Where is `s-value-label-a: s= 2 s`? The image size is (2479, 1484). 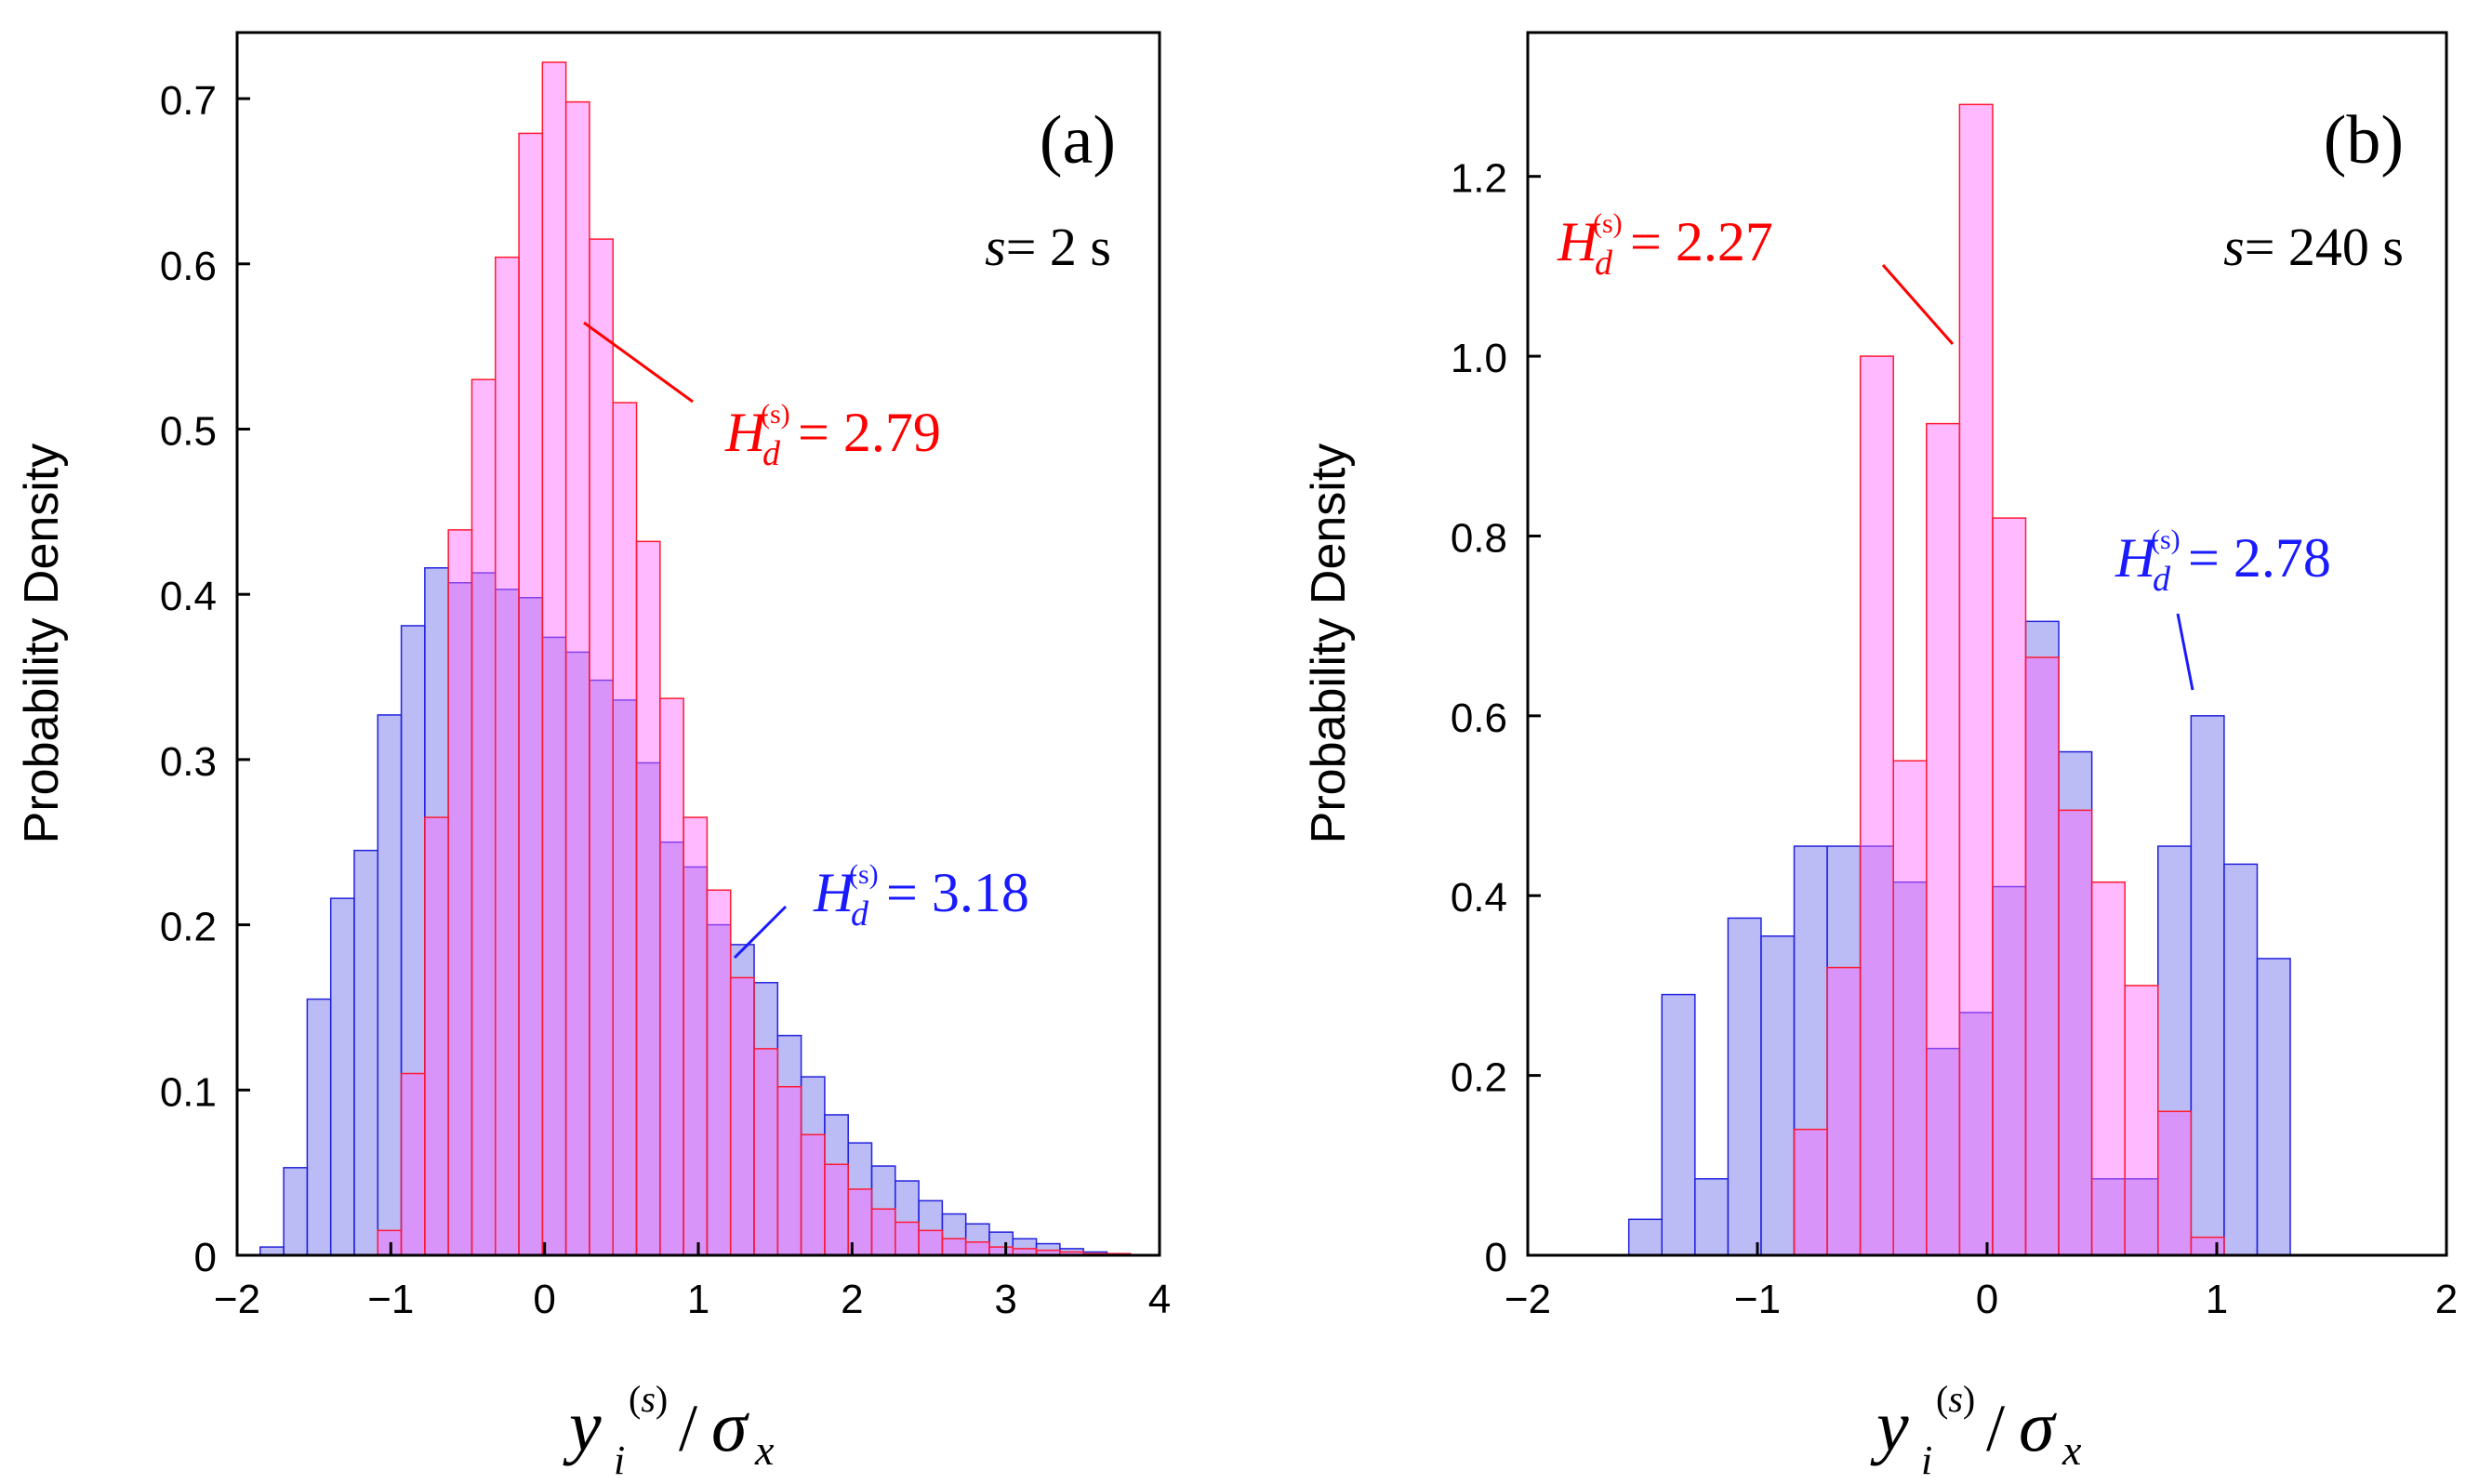
s-value-label-a: s= 2 s is located at coordinates (1048, 247).